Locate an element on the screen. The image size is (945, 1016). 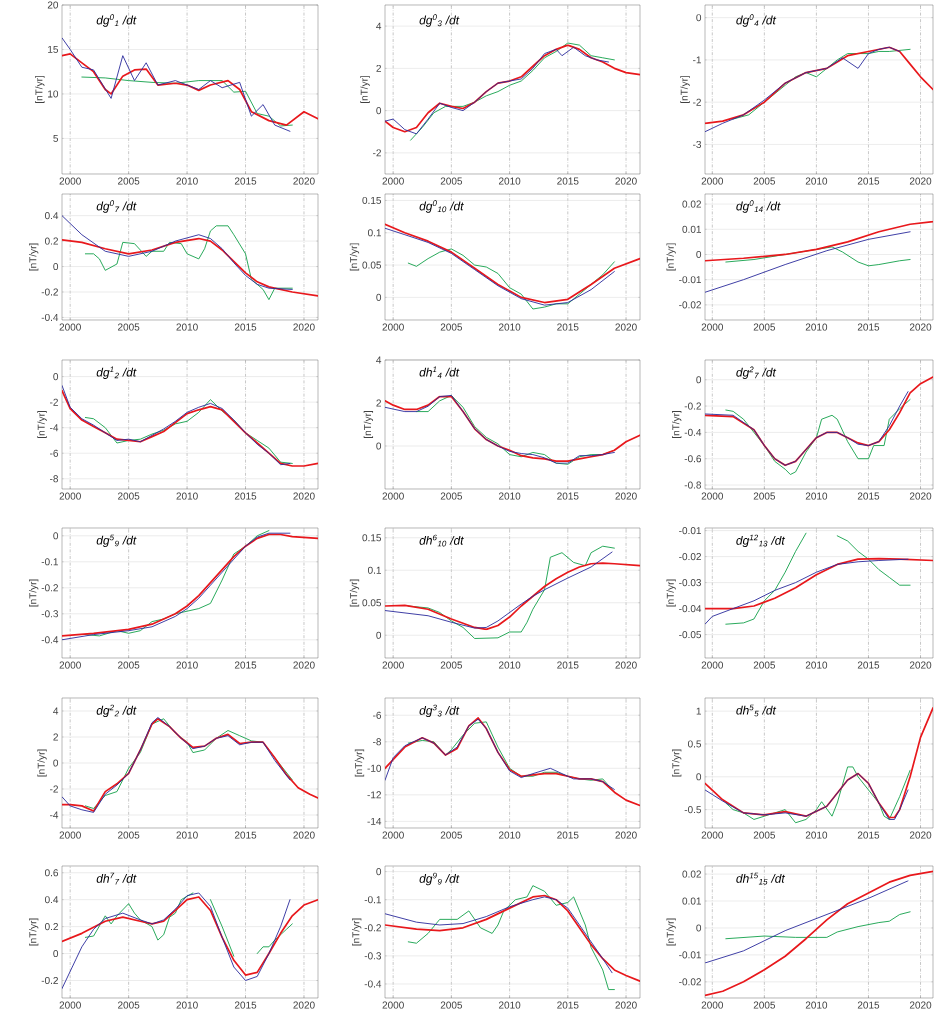
y-tick-label: -0.3 is located at coordinates (50, 614).